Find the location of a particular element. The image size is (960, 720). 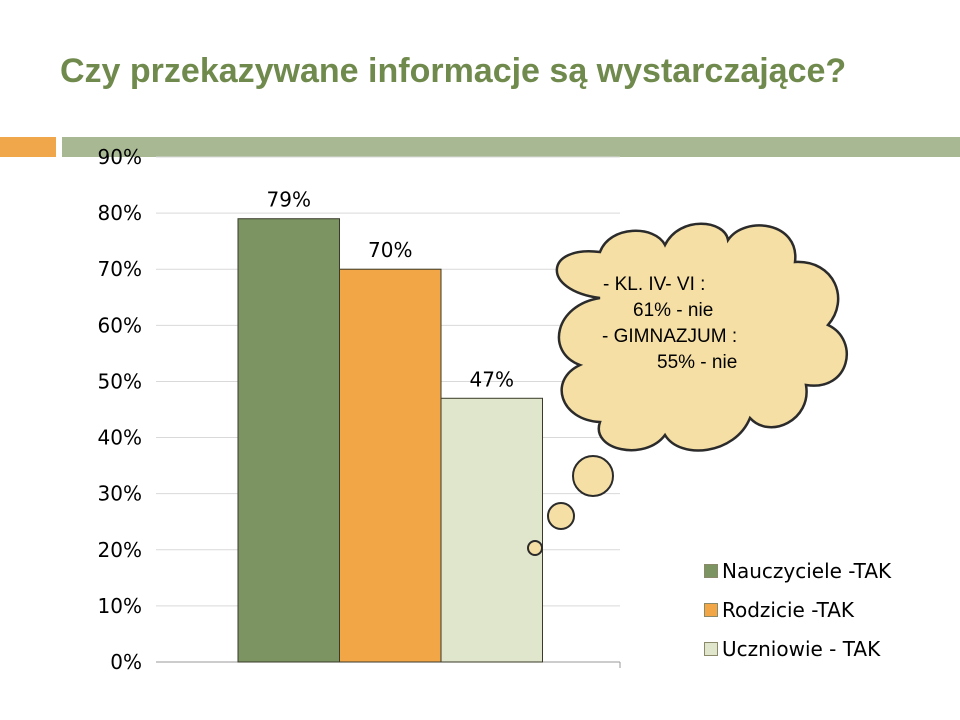

data-labels: 79% 70% 47% is located at coordinates (390, 290).